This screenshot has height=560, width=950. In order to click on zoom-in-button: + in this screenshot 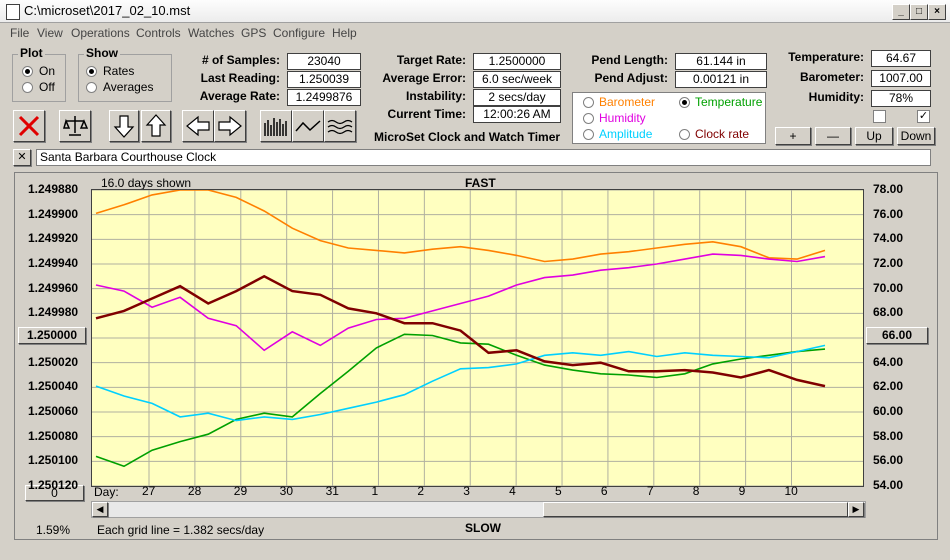, I will do `click(793, 136)`.